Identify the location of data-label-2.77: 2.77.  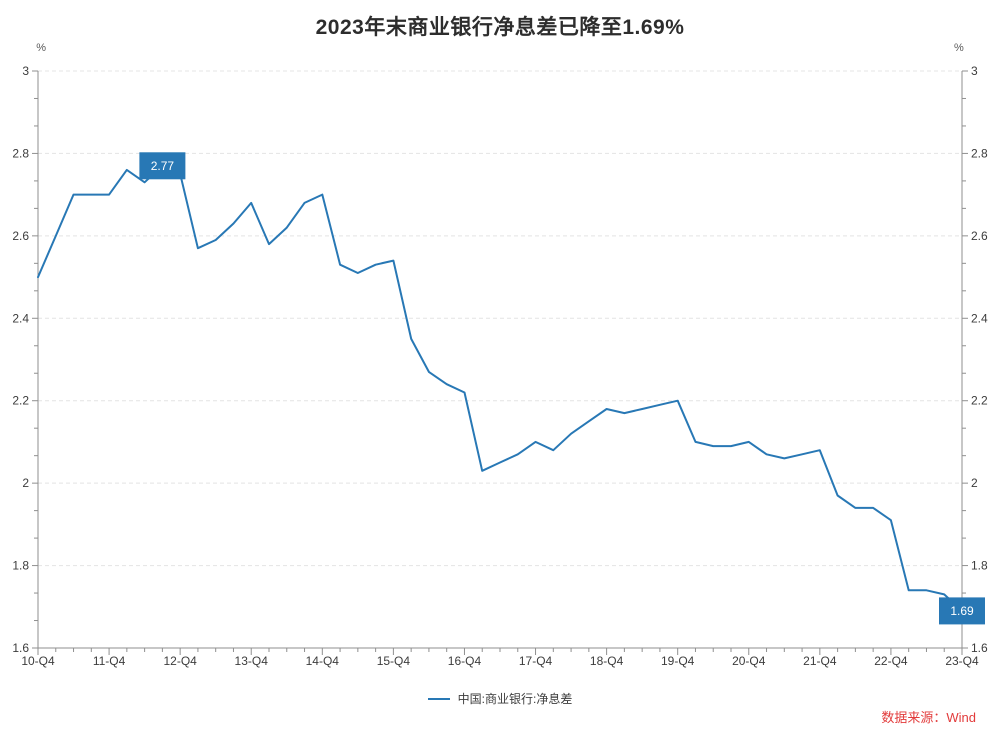
(162, 166).